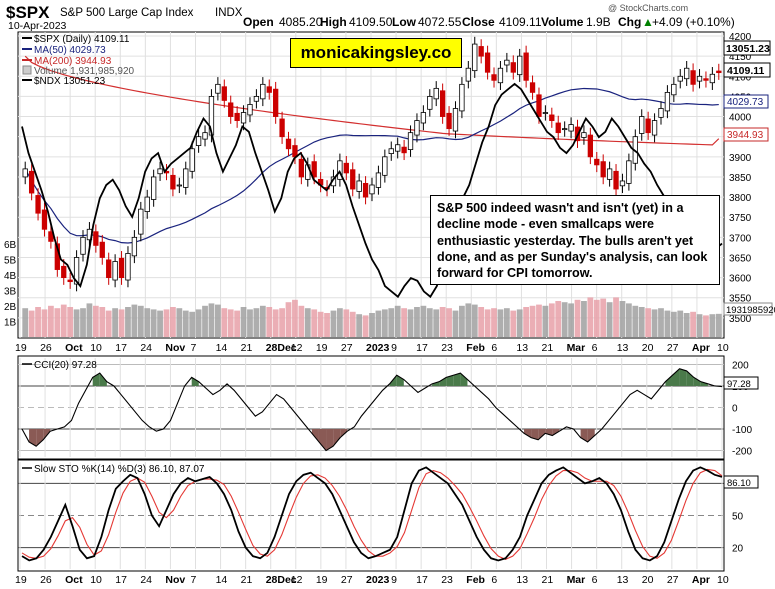  I want to click on exchange-label: INDX, so click(229, 13).